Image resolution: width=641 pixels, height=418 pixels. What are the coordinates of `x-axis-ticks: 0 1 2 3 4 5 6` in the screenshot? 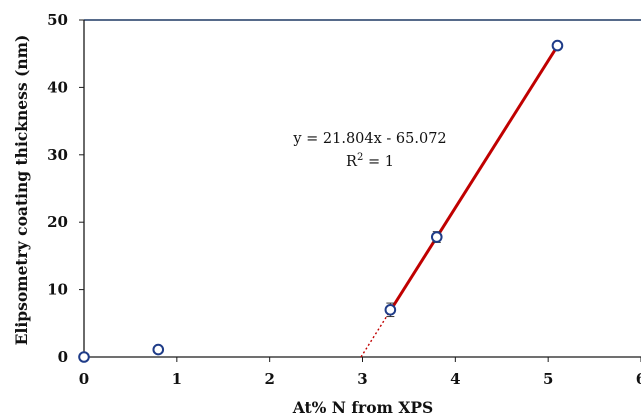 It's located at (360, 372).